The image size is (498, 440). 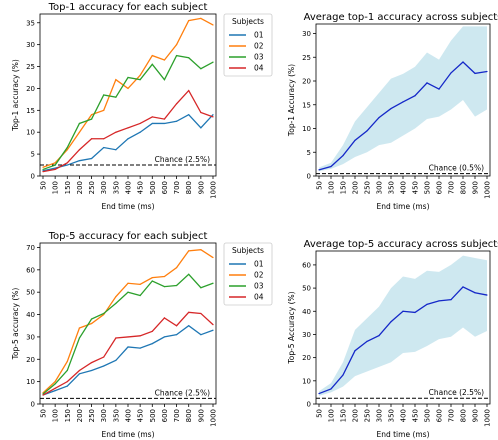 What do you see at coordinates (380, 187) in the screenshot?
I see `x-tick-label: 300` at bounding box center [380, 187].